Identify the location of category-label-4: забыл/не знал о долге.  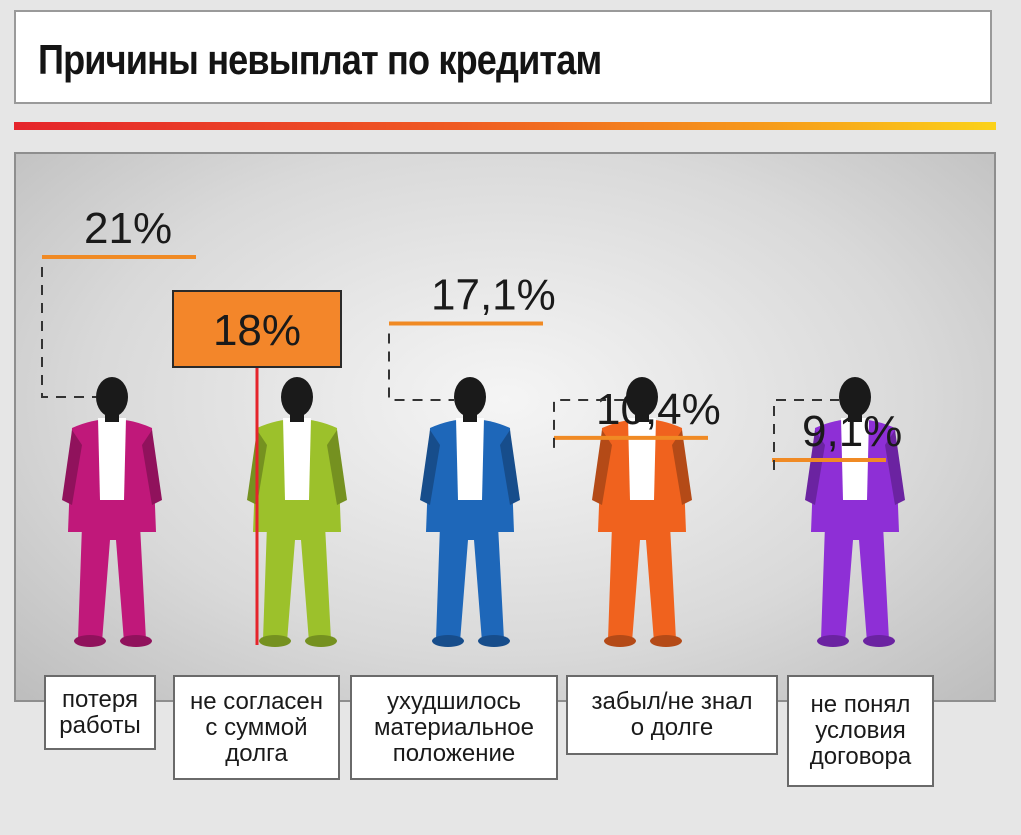
(672, 715).